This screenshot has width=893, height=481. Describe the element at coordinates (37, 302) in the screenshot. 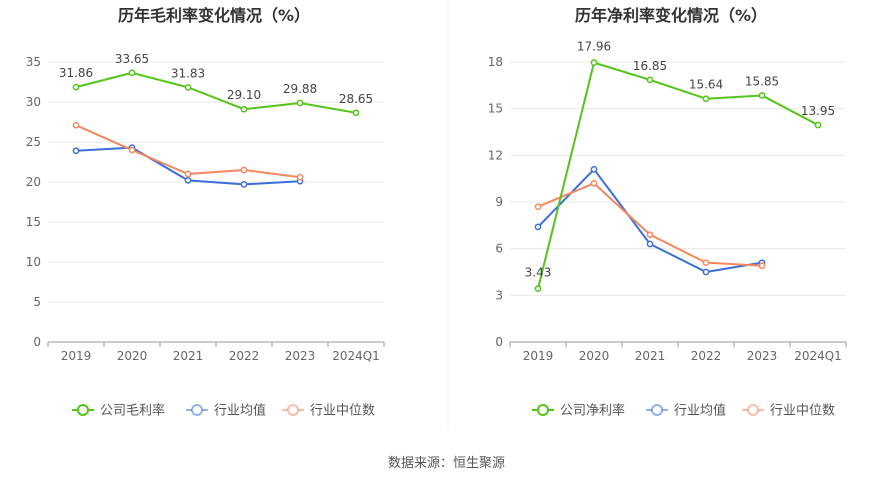

I see `y-tick-label: 5` at that location.